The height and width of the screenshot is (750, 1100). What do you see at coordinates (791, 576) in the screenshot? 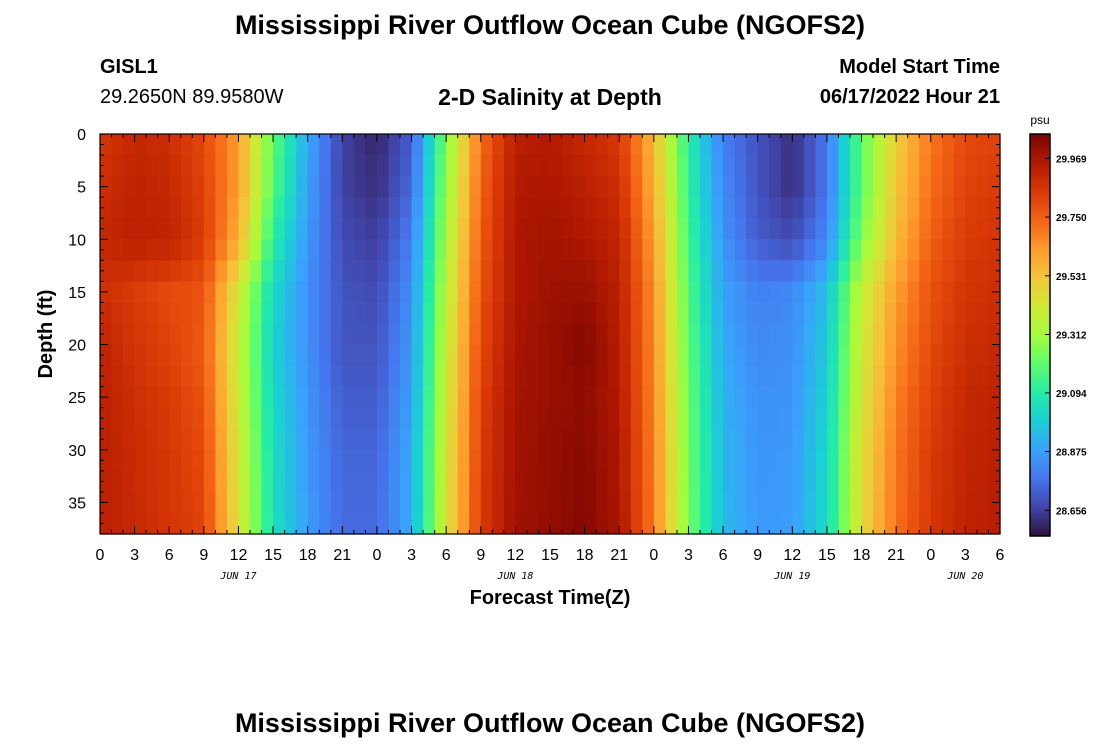
I see `date-label: JUN 19` at bounding box center [791, 576].